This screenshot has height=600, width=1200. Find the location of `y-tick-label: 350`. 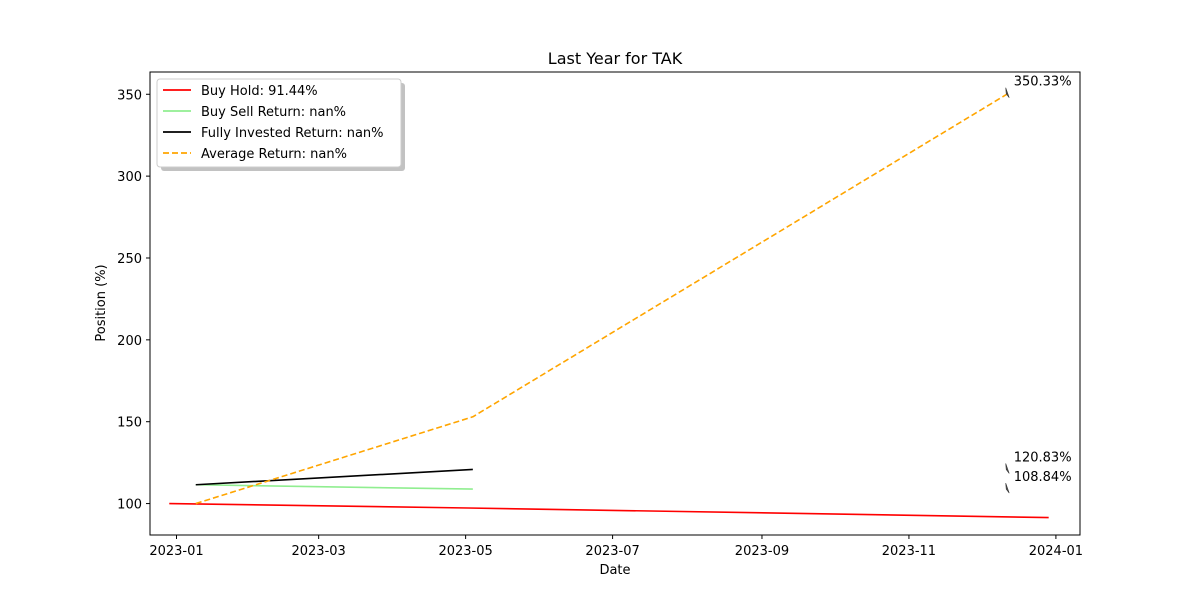

y-tick-label: 350 is located at coordinates (129, 95).